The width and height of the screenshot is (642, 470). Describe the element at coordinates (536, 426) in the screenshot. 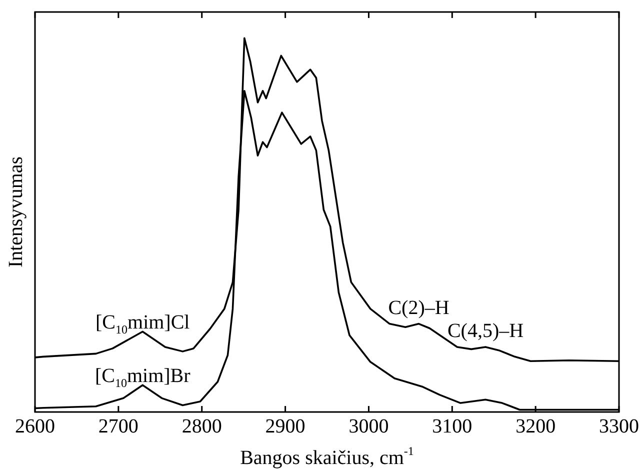

I see `x-tick-label: 3200` at that location.